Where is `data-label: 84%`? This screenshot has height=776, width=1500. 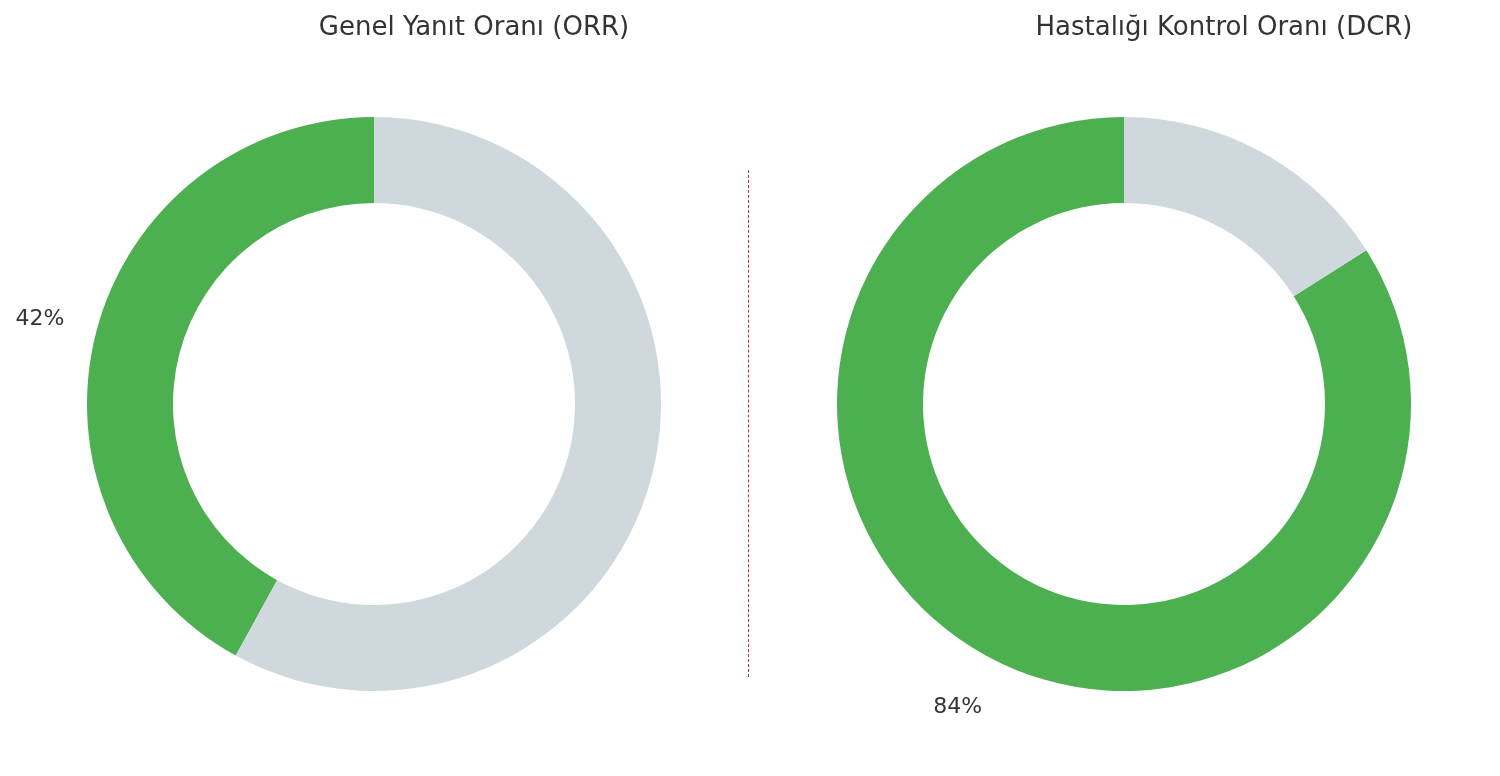 data-label: 84% is located at coordinates (958, 706).